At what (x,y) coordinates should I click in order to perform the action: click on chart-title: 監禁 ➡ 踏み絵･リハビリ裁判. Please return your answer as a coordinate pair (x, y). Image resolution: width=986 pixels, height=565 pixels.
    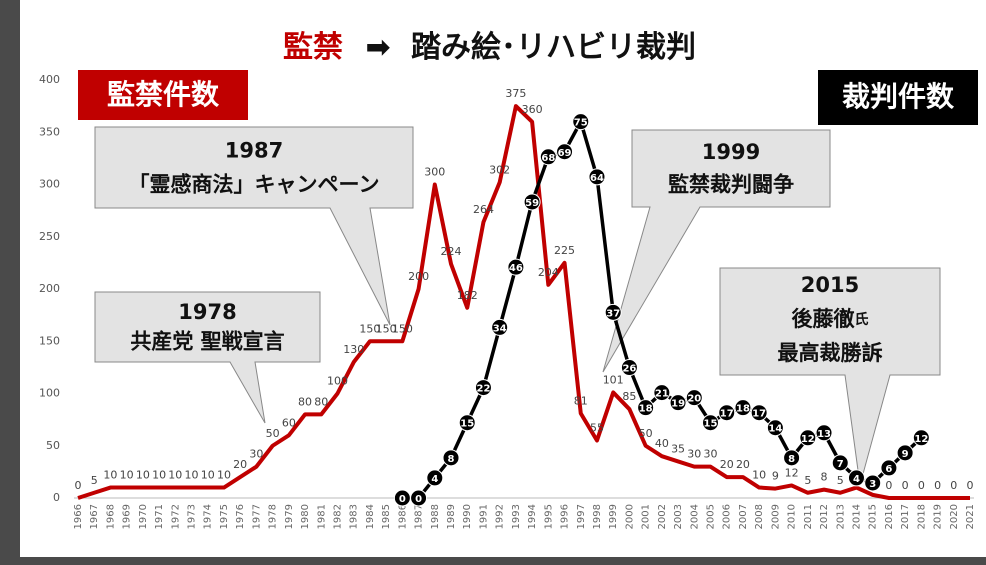
    Looking at the image, I should click on (489, 47).